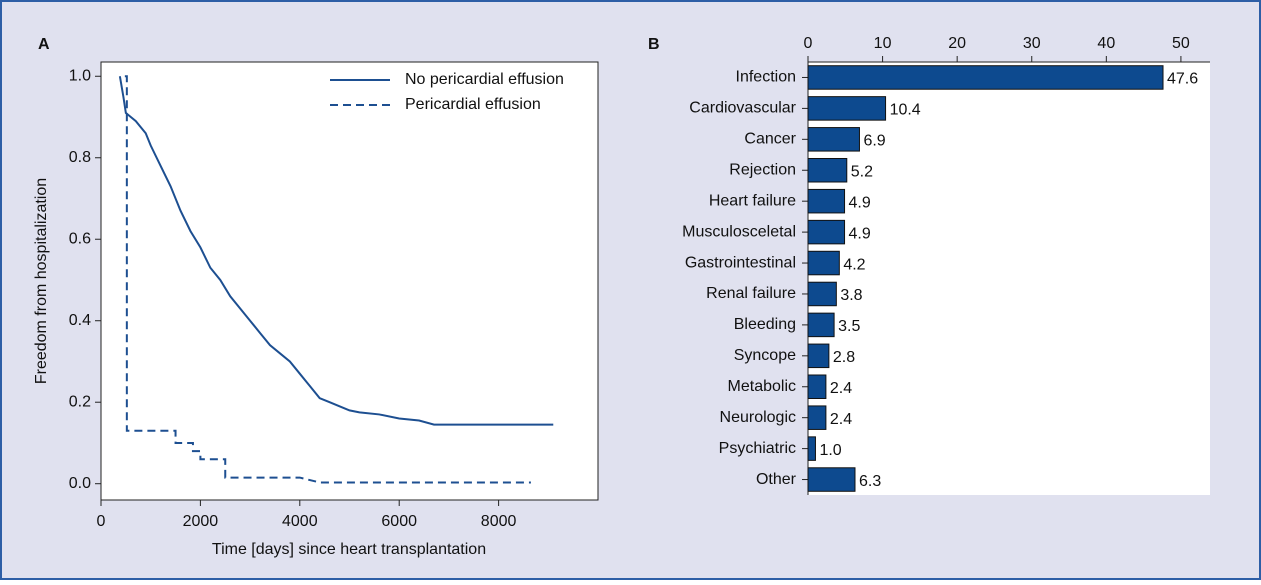  Describe the element at coordinates (762, 169) in the screenshot. I see `category-label: Rejection` at that location.